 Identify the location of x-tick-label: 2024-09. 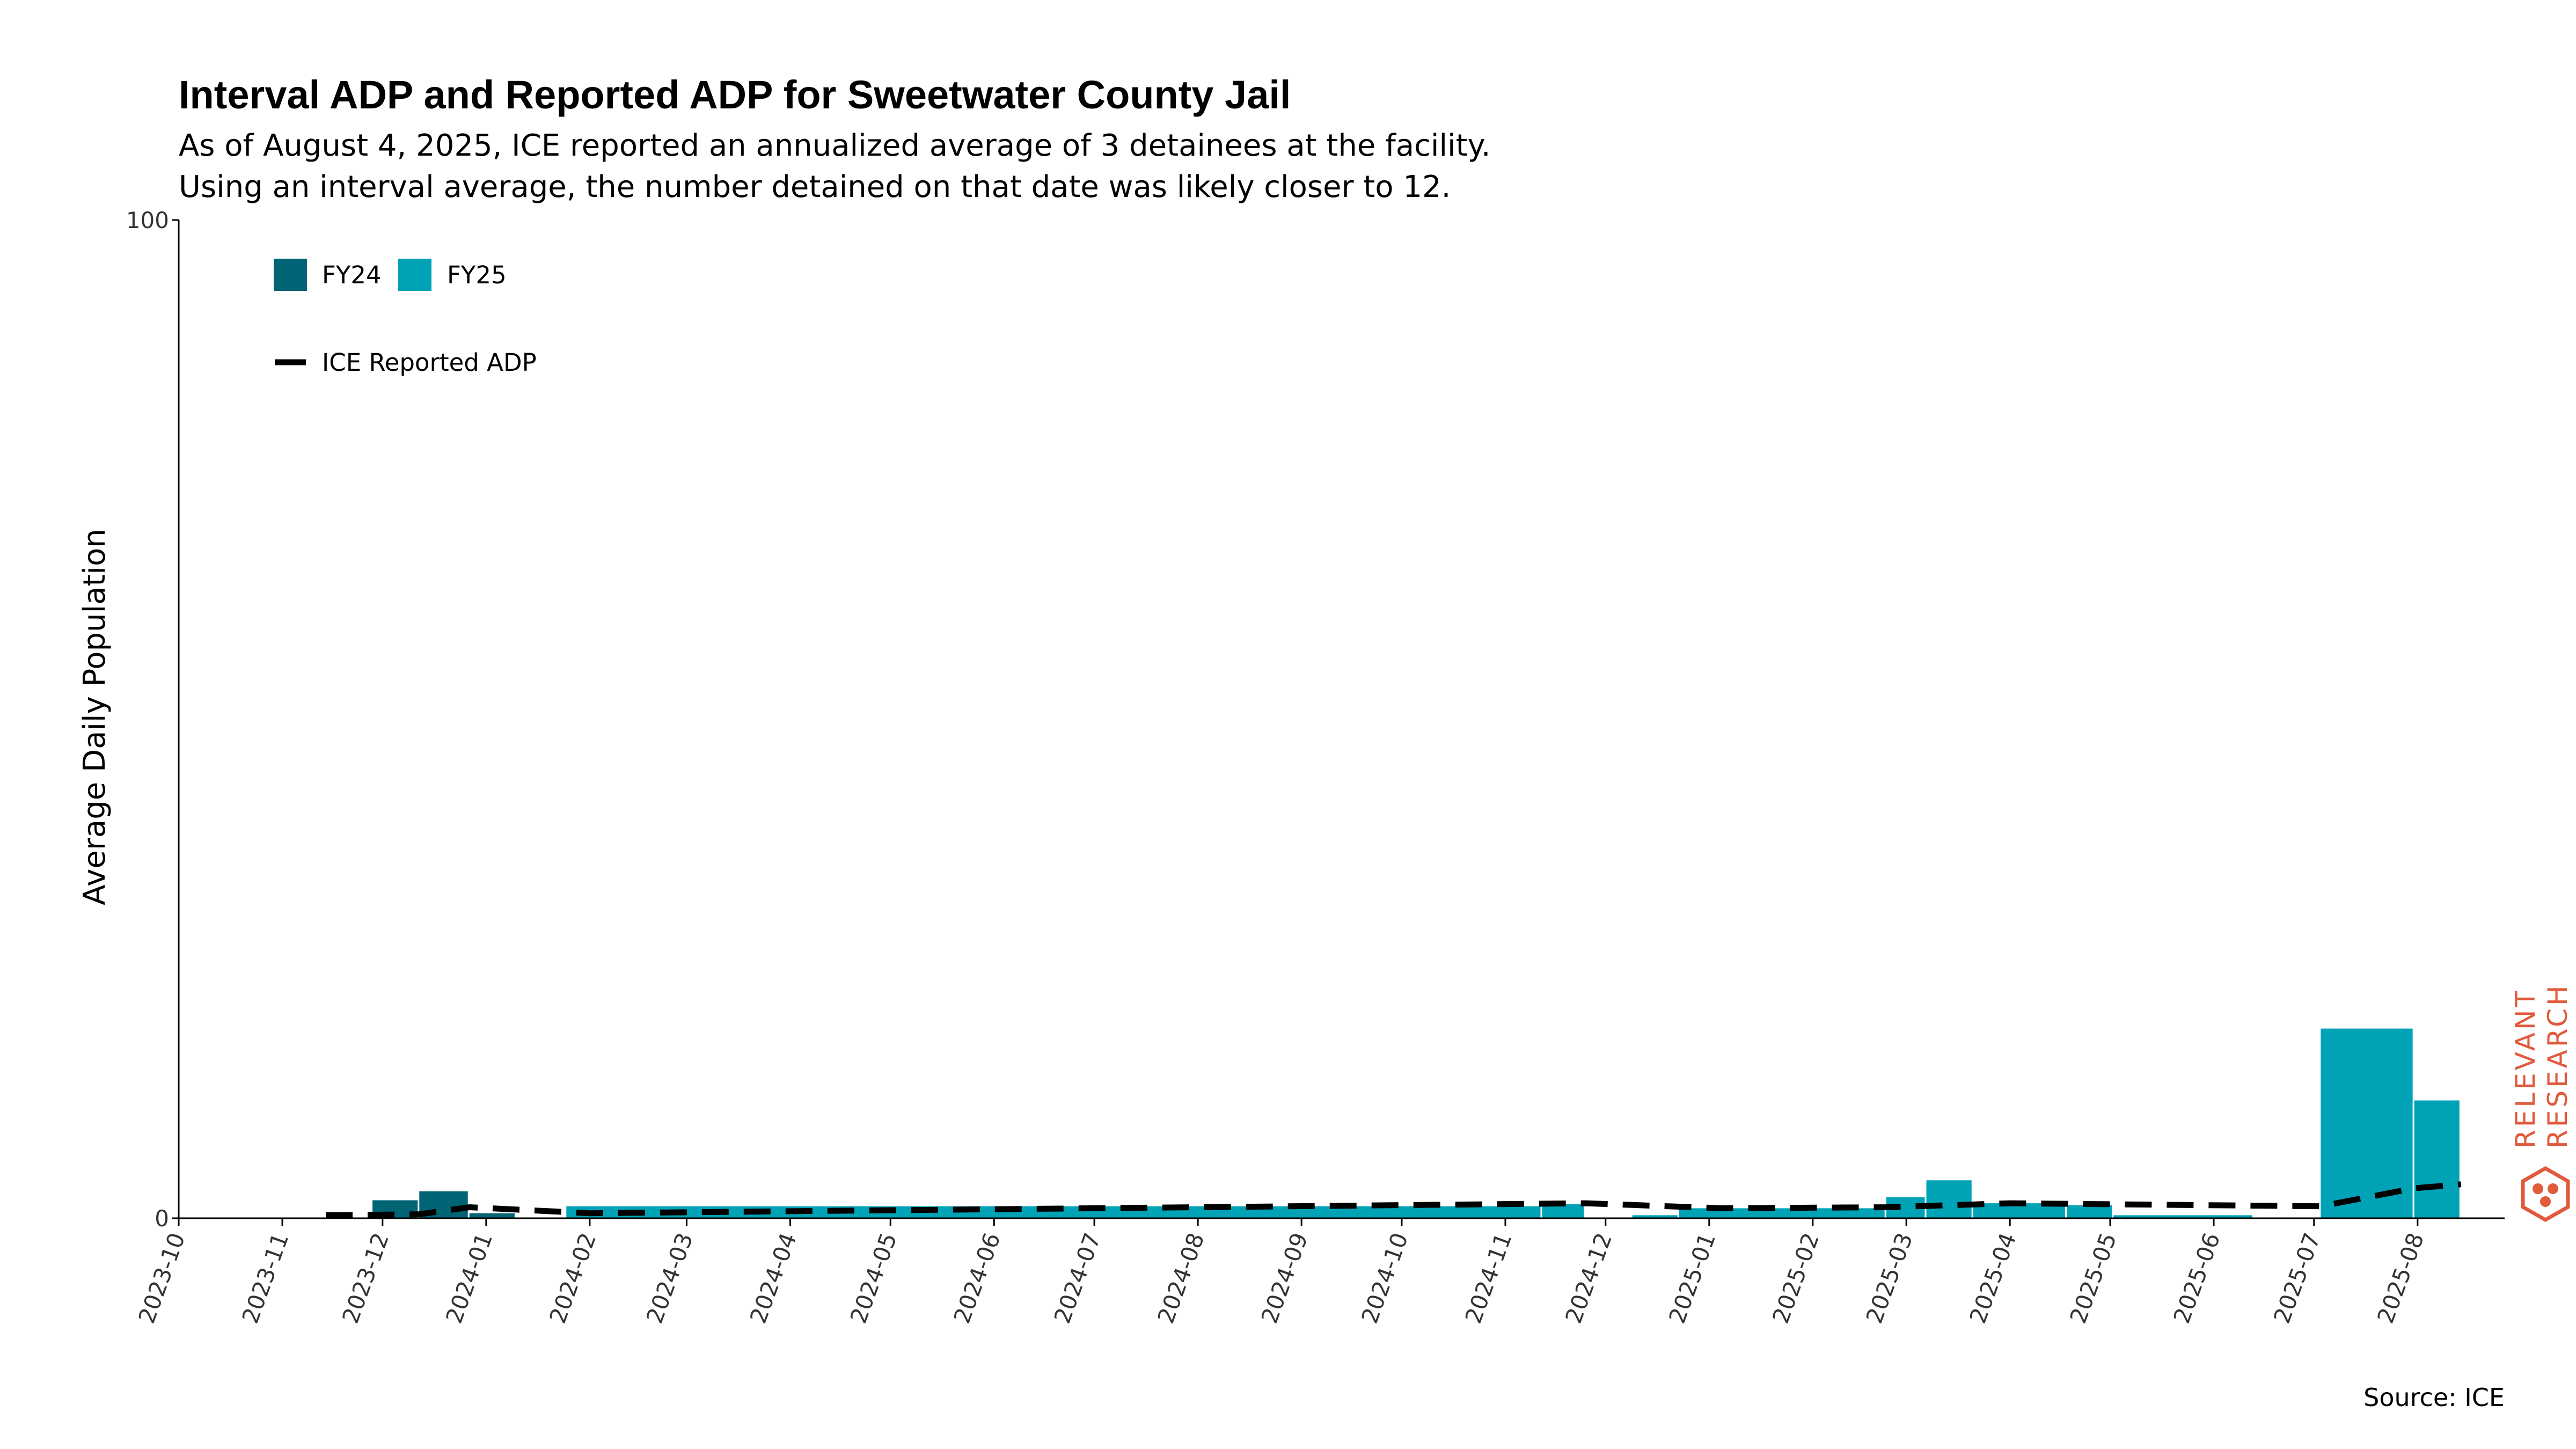
(1284, 1278).